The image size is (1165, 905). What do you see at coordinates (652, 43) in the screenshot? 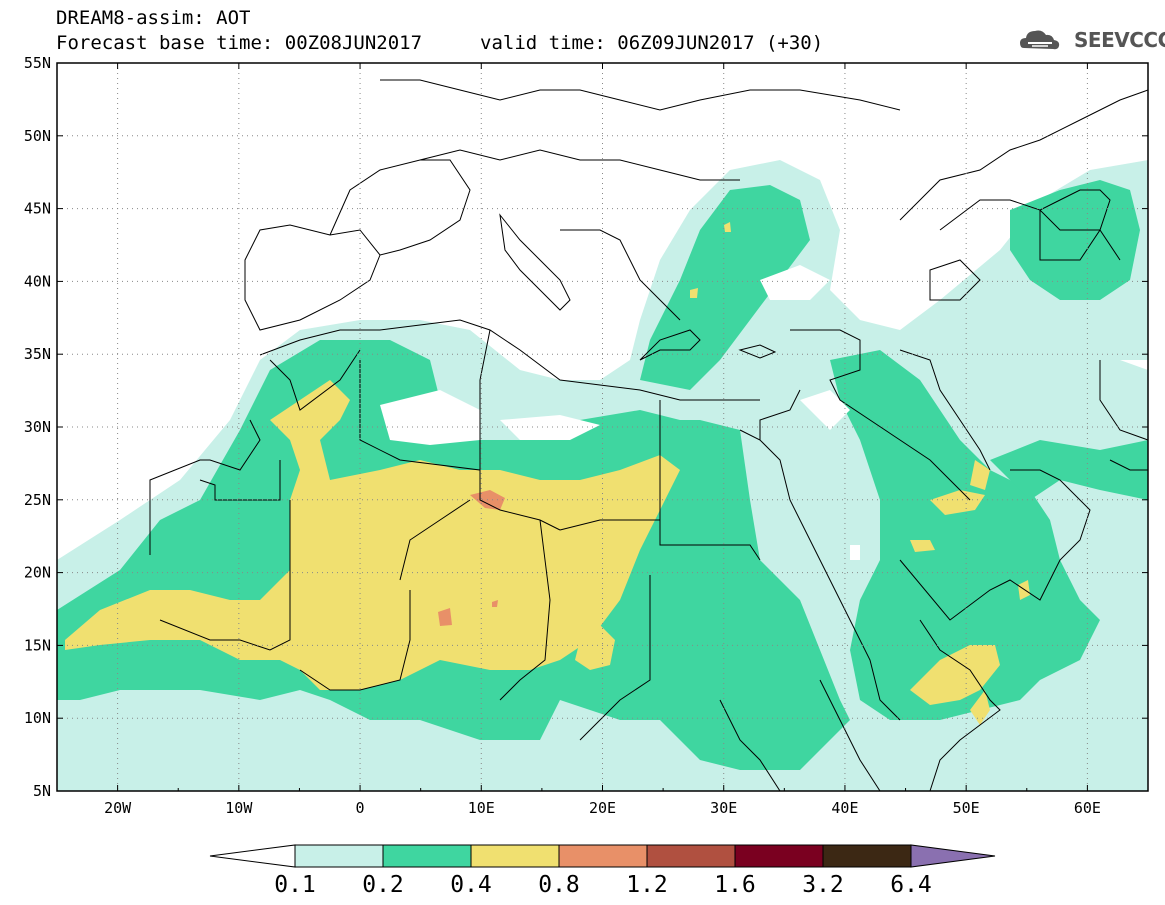
I see `valid-time: valid time: 06Z09JUN2017 (+30)` at bounding box center [652, 43].